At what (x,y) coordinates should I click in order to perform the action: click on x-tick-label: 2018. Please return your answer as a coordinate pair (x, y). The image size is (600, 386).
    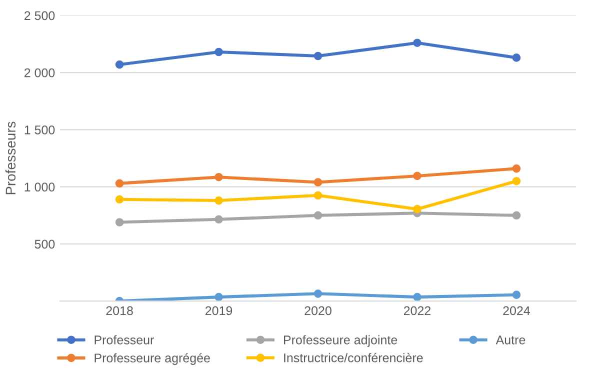
    Looking at the image, I should click on (119, 311).